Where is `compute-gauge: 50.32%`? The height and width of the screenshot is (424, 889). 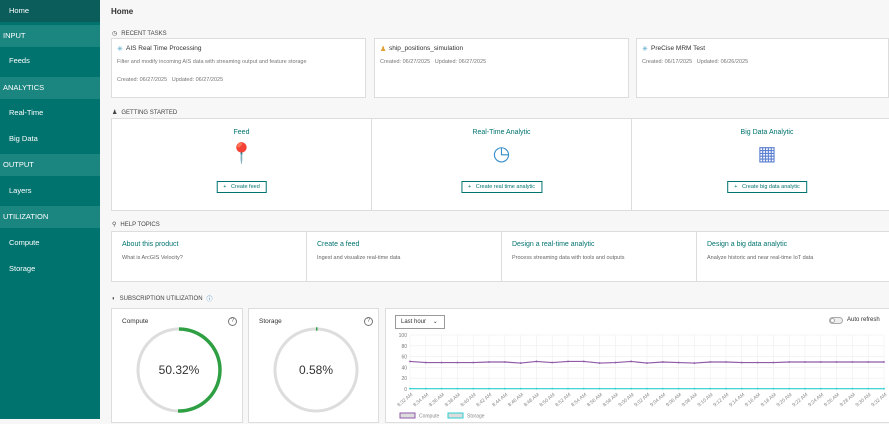 compute-gauge: 50.32% is located at coordinates (179, 370).